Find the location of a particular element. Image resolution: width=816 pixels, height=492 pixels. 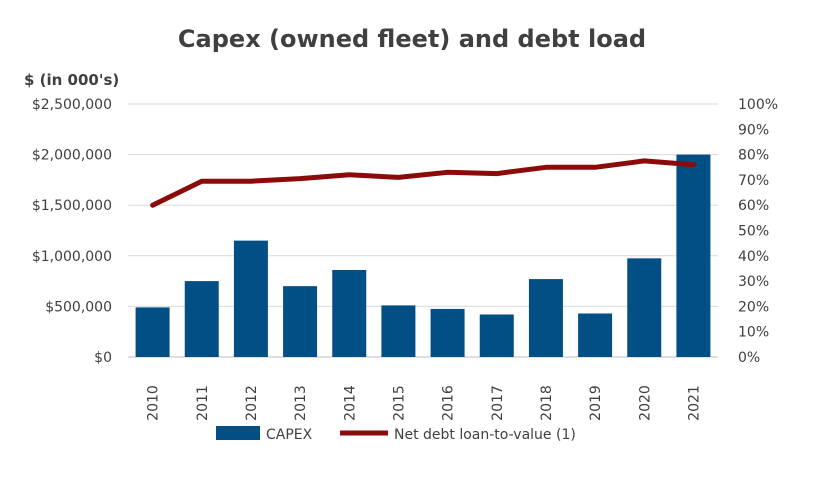

x-tick-label: 2020 is located at coordinates (645, 403).